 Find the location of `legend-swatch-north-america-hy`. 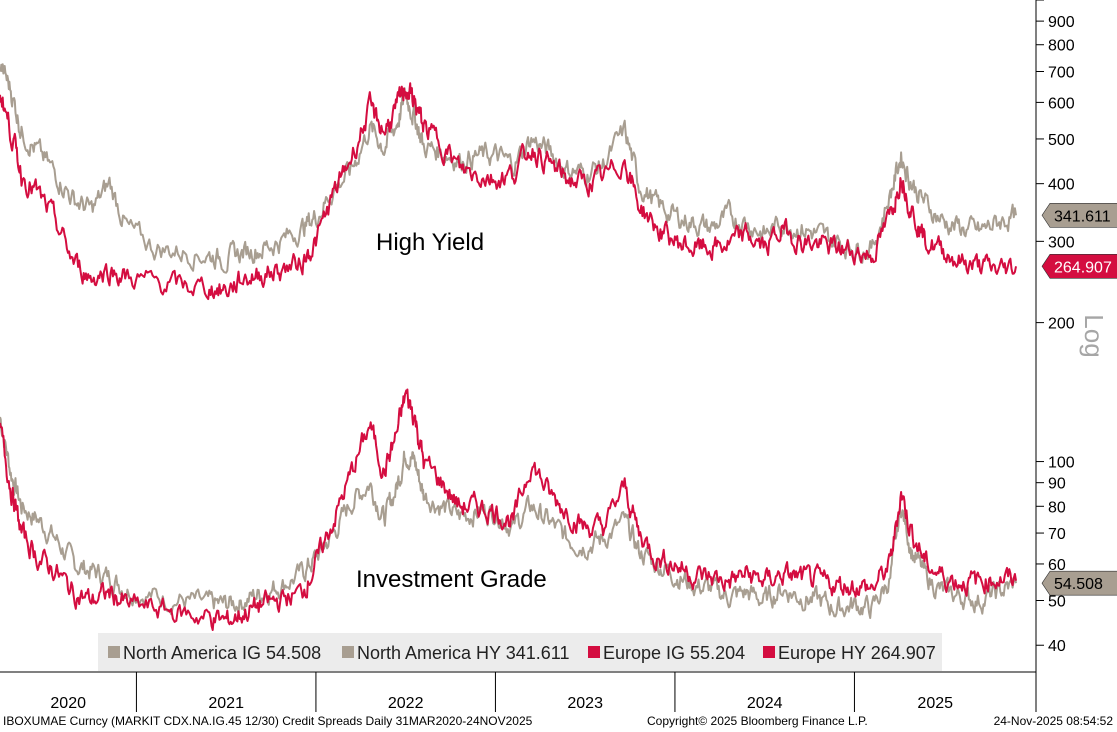

legend-swatch-north-america-hy is located at coordinates (348, 652).